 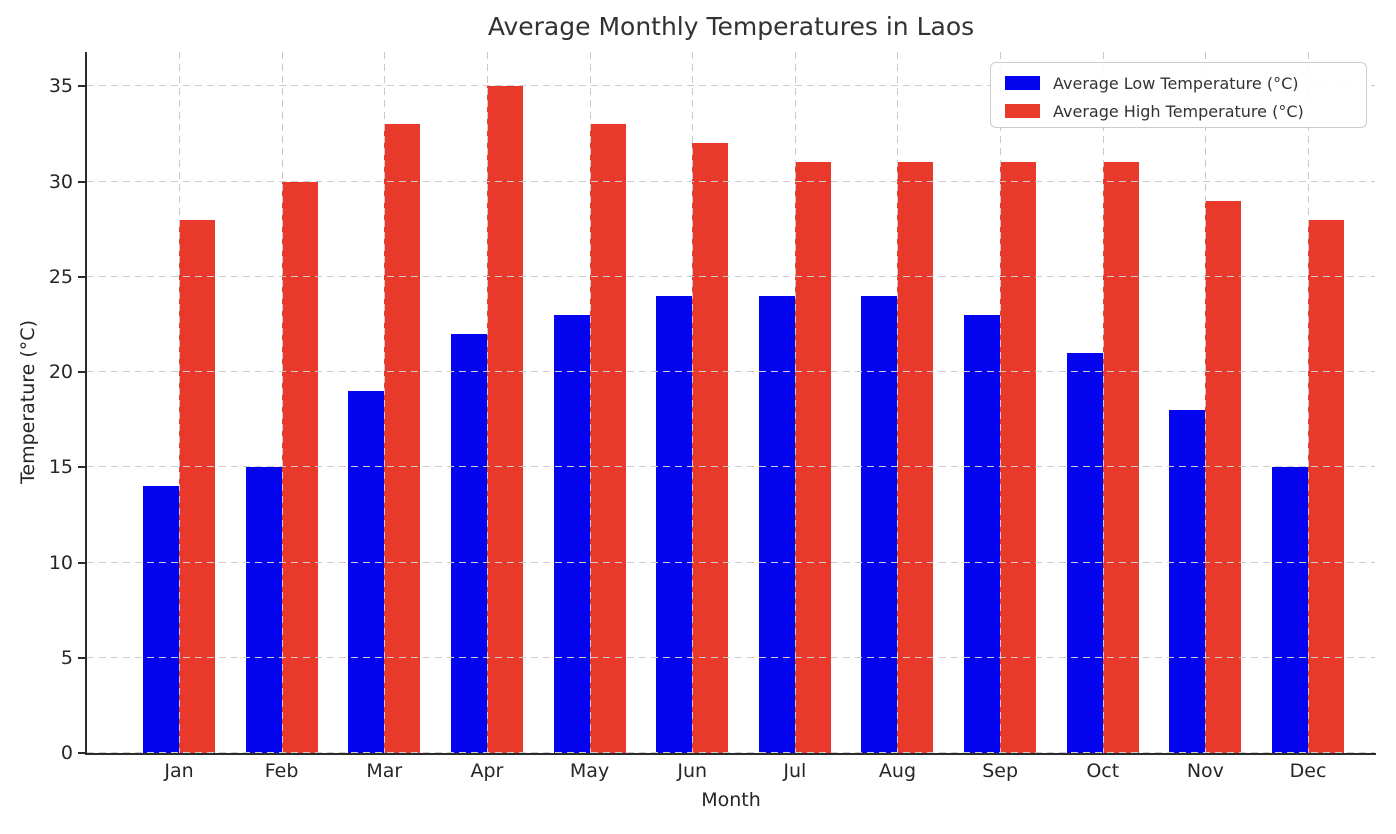 What do you see at coordinates (731, 800) in the screenshot?
I see `x-axis-label: Month` at bounding box center [731, 800].